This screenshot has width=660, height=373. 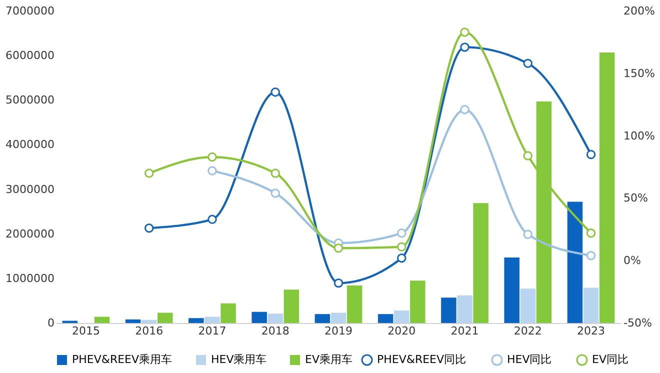 I want to click on x-tick-label: 2018, so click(x=275, y=331).